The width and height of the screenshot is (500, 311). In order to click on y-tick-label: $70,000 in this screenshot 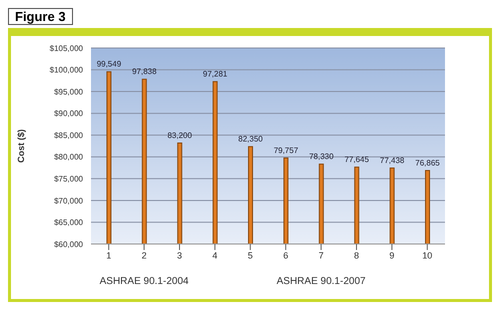, I will do `click(69, 201)`.